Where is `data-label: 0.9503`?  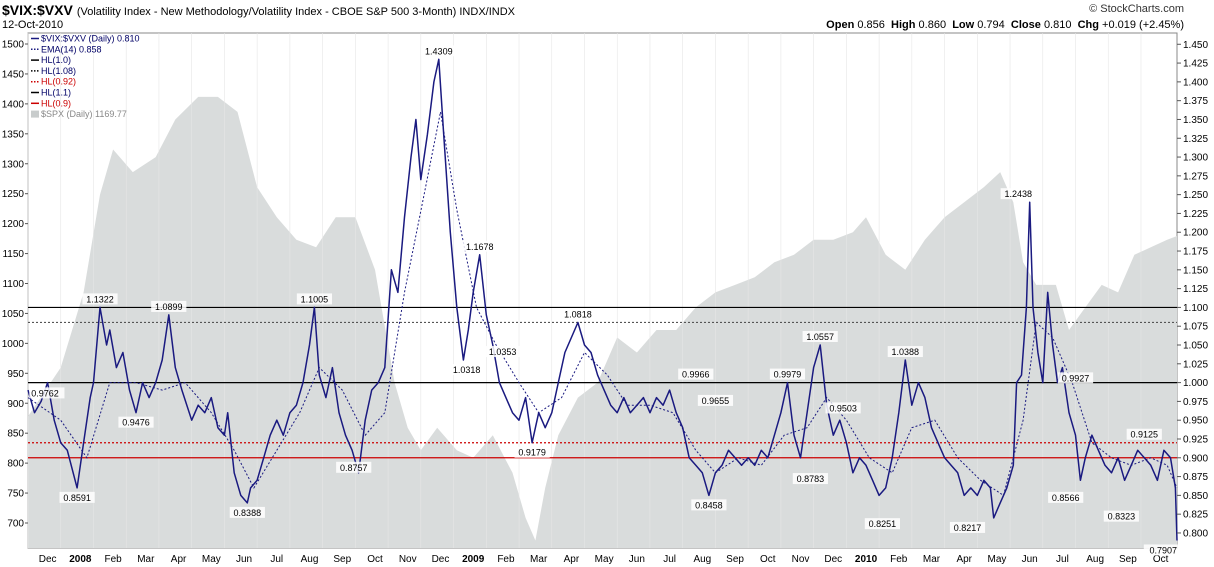 data-label: 0.9503 is located at coordinates (843, 408).